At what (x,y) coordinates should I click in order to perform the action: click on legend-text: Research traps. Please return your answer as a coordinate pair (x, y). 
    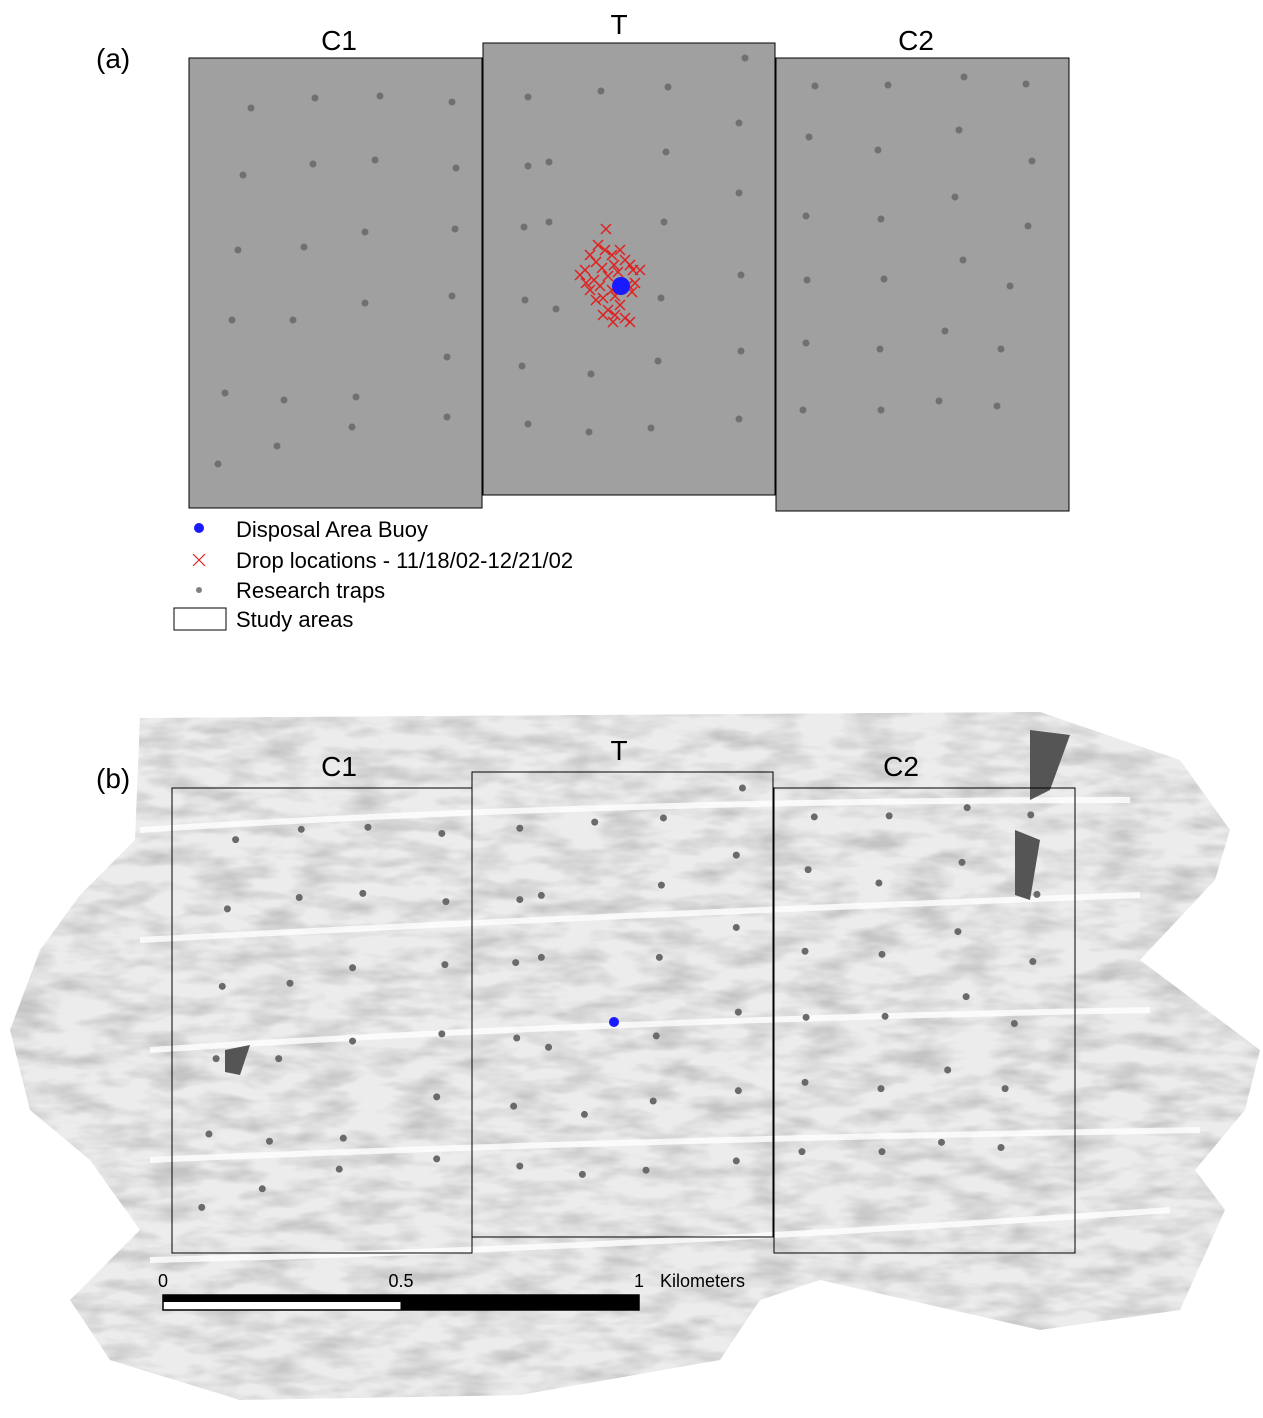
    Looking at the image, I should click on (310, 590).